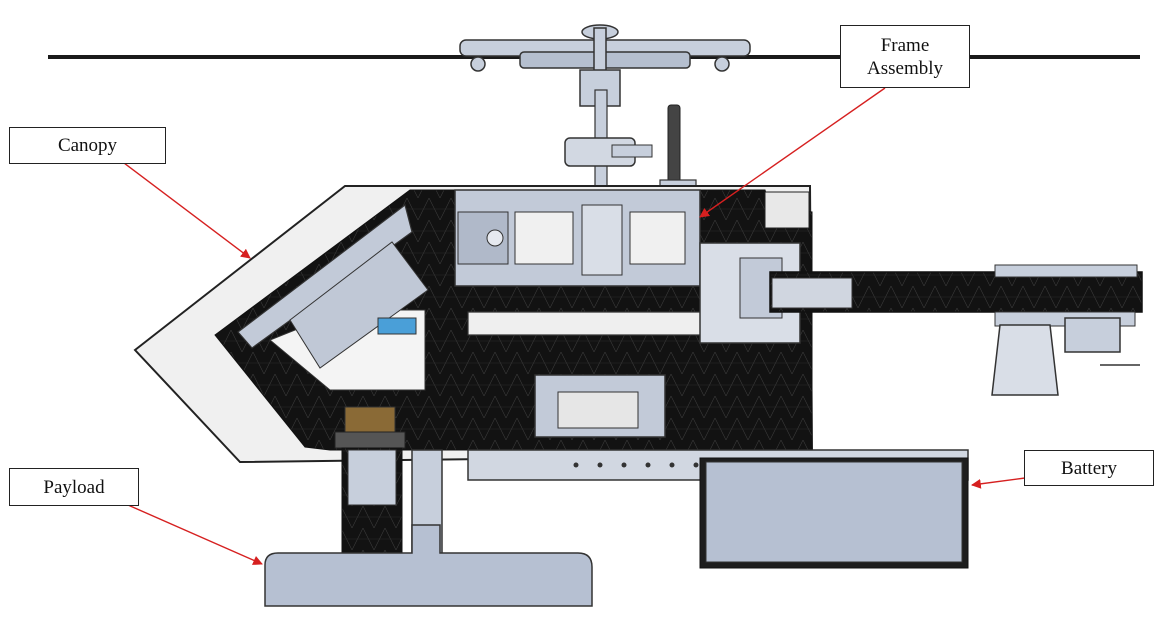 The width and height of the screenshot is (1167, 620). Describe the element at coordinates (185, 209) in the screenshot. I see `leader-canopy` at that location.